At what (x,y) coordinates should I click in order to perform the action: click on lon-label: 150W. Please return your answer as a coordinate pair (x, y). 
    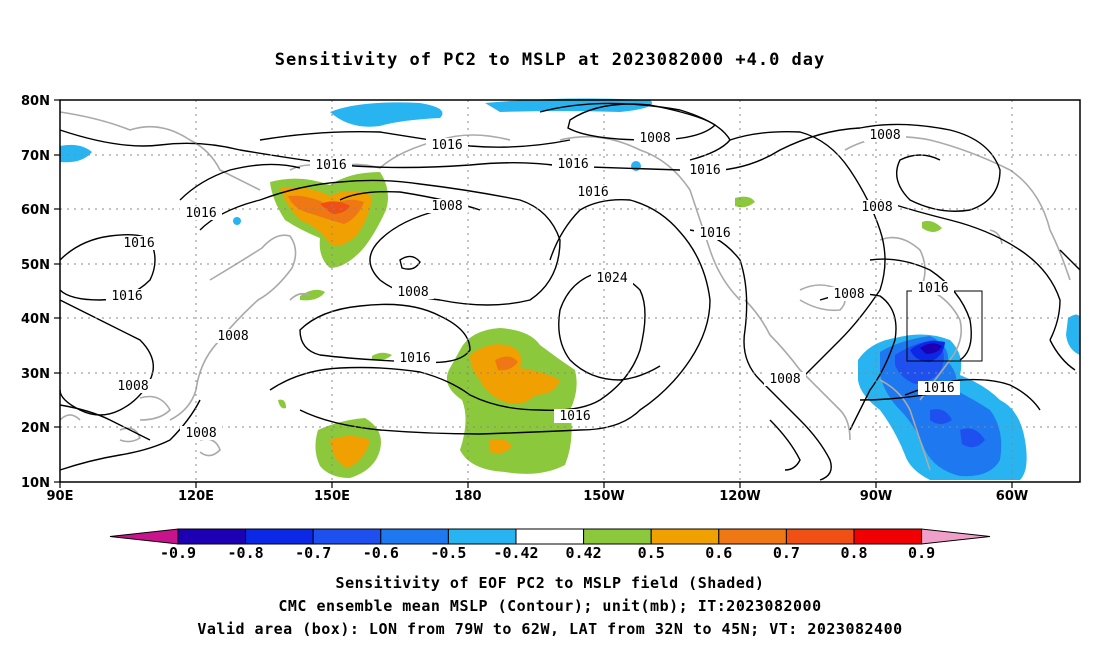
    Looking at the image, I should click on (603, 496).